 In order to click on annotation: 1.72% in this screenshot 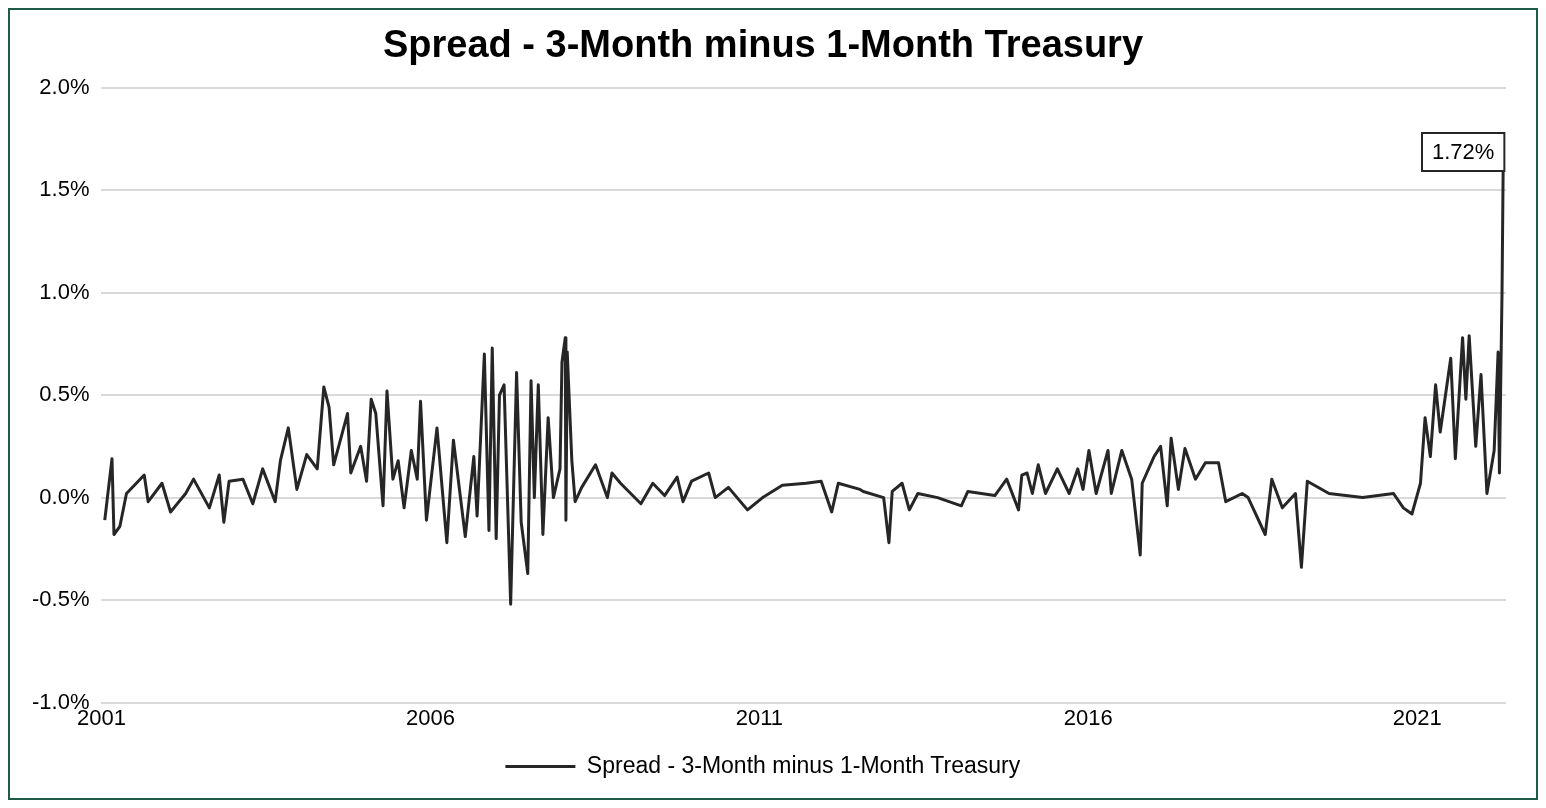, I will do `click(1463, 152)`.